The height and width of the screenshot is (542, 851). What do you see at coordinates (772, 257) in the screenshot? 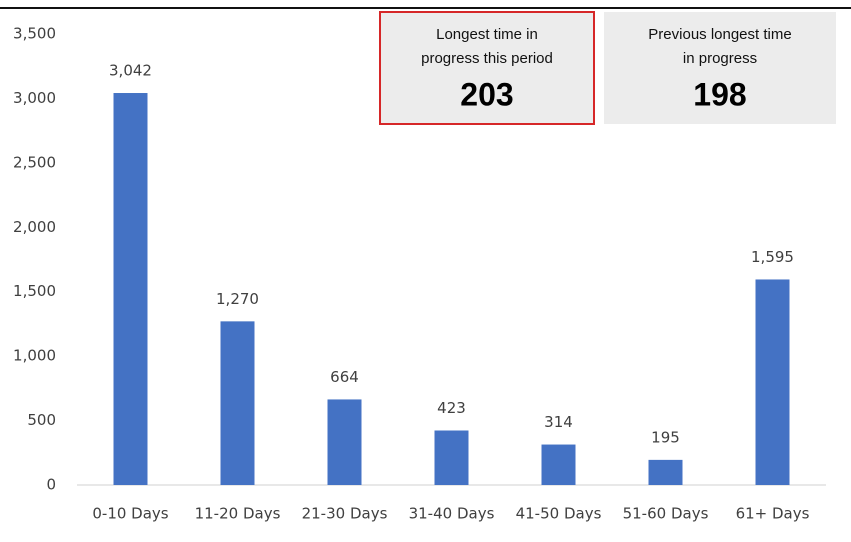
I see `data-label: 1,595` at bounding box center [772, 257].